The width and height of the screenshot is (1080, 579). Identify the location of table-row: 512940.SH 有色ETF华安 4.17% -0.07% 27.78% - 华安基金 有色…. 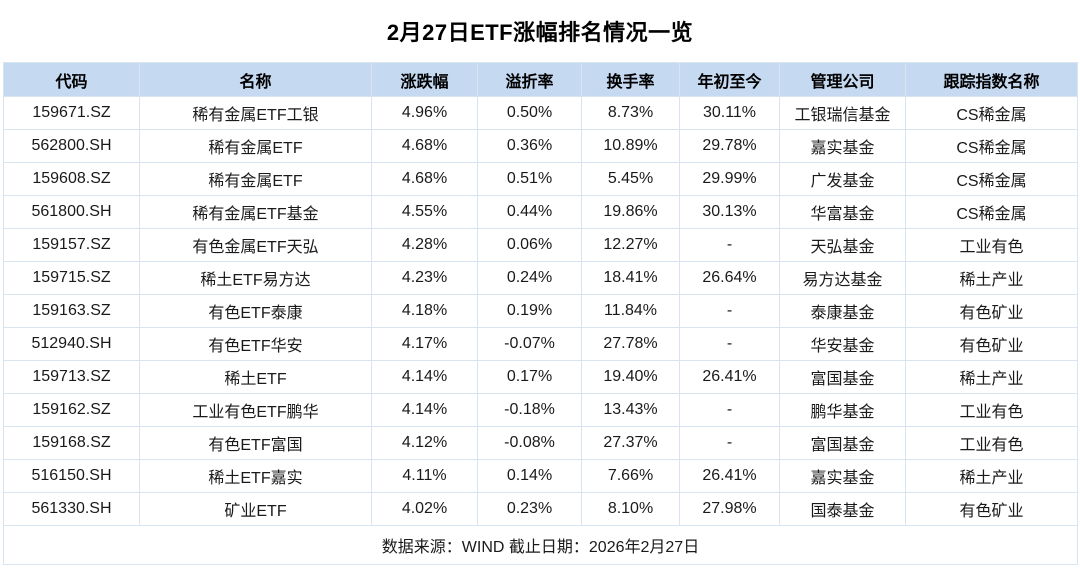
(540, 344).